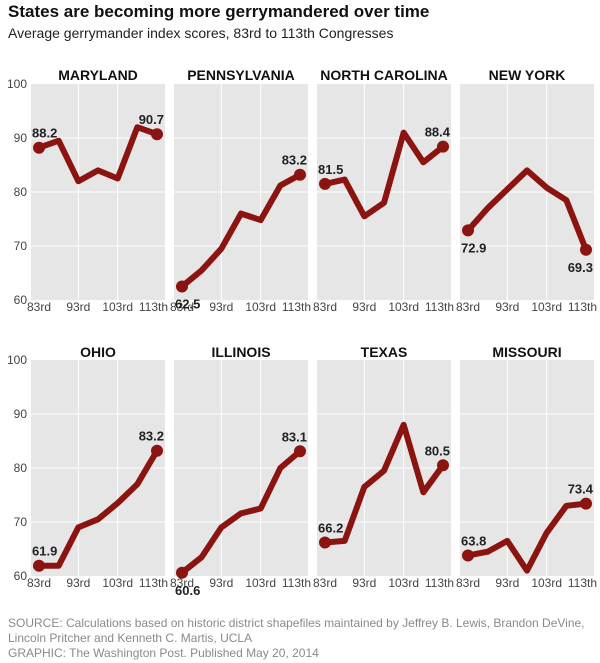 Image resolution: width=600 pixels, height=663 pixels. Describe the element at coordinates (581, 489) in the screenshot. I see `end-value-label: 73.4` at that location.